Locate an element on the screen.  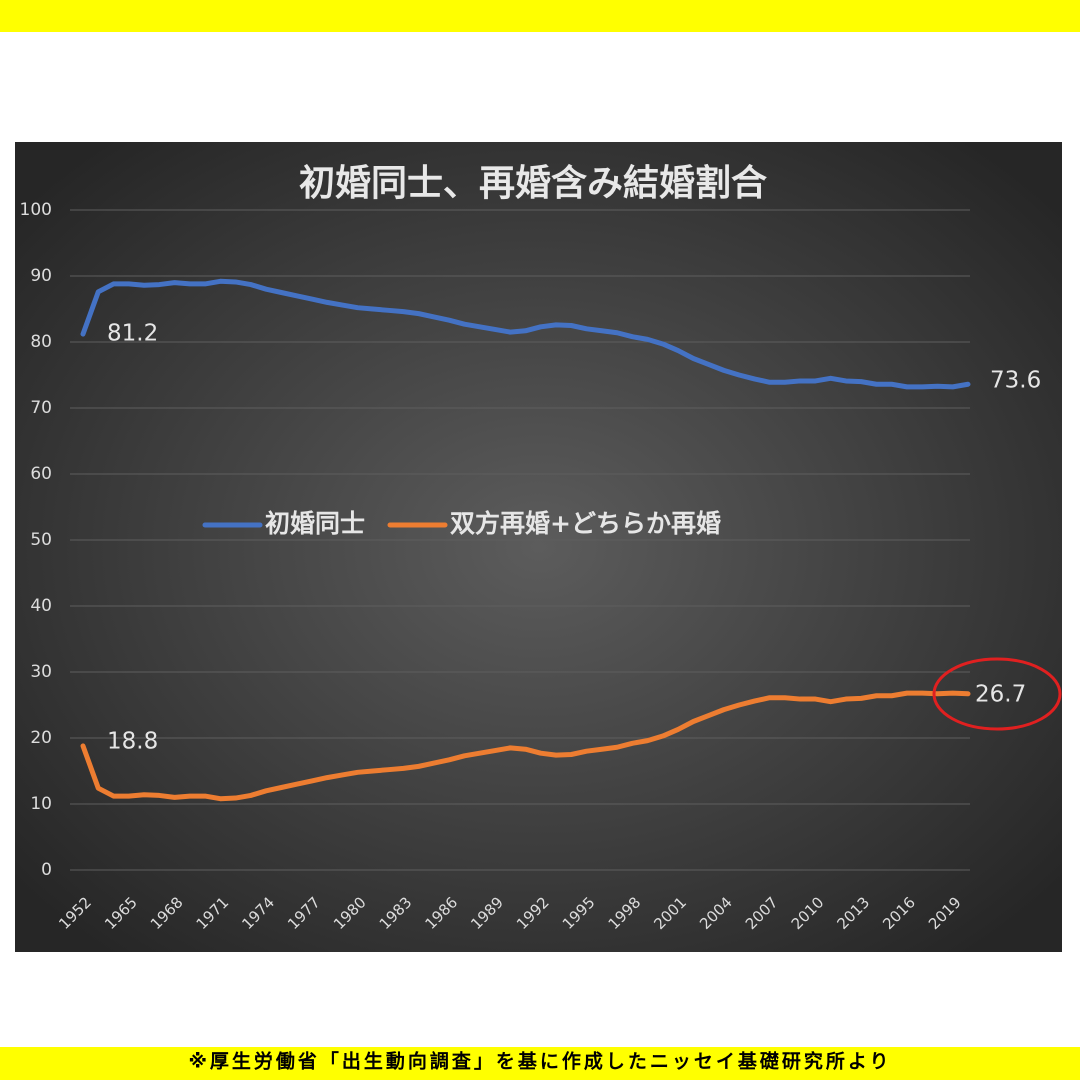
data-label: 26.7 is located at coordinates (1000, 694).